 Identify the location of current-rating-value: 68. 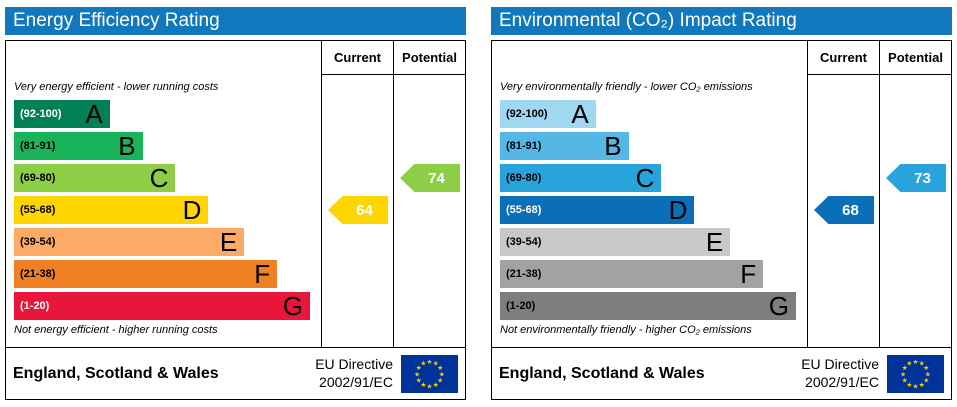
(850, 210).